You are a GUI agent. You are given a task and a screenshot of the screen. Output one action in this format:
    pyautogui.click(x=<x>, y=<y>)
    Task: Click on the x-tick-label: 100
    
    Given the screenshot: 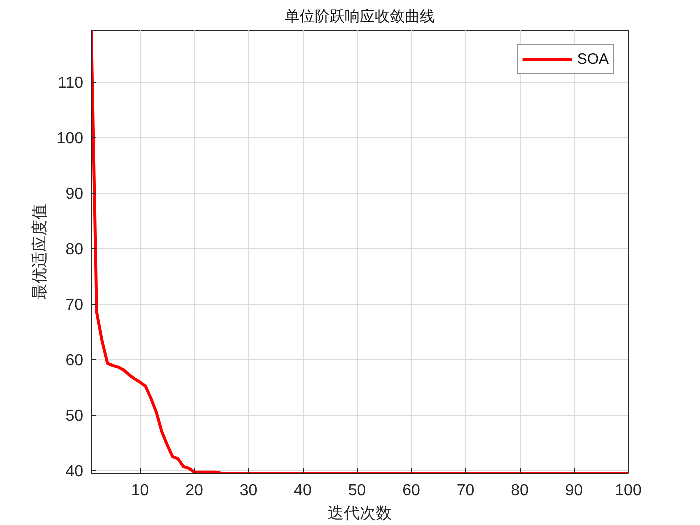 What is the action you would take?
    pyautogui.click(x=628, y=491)
    